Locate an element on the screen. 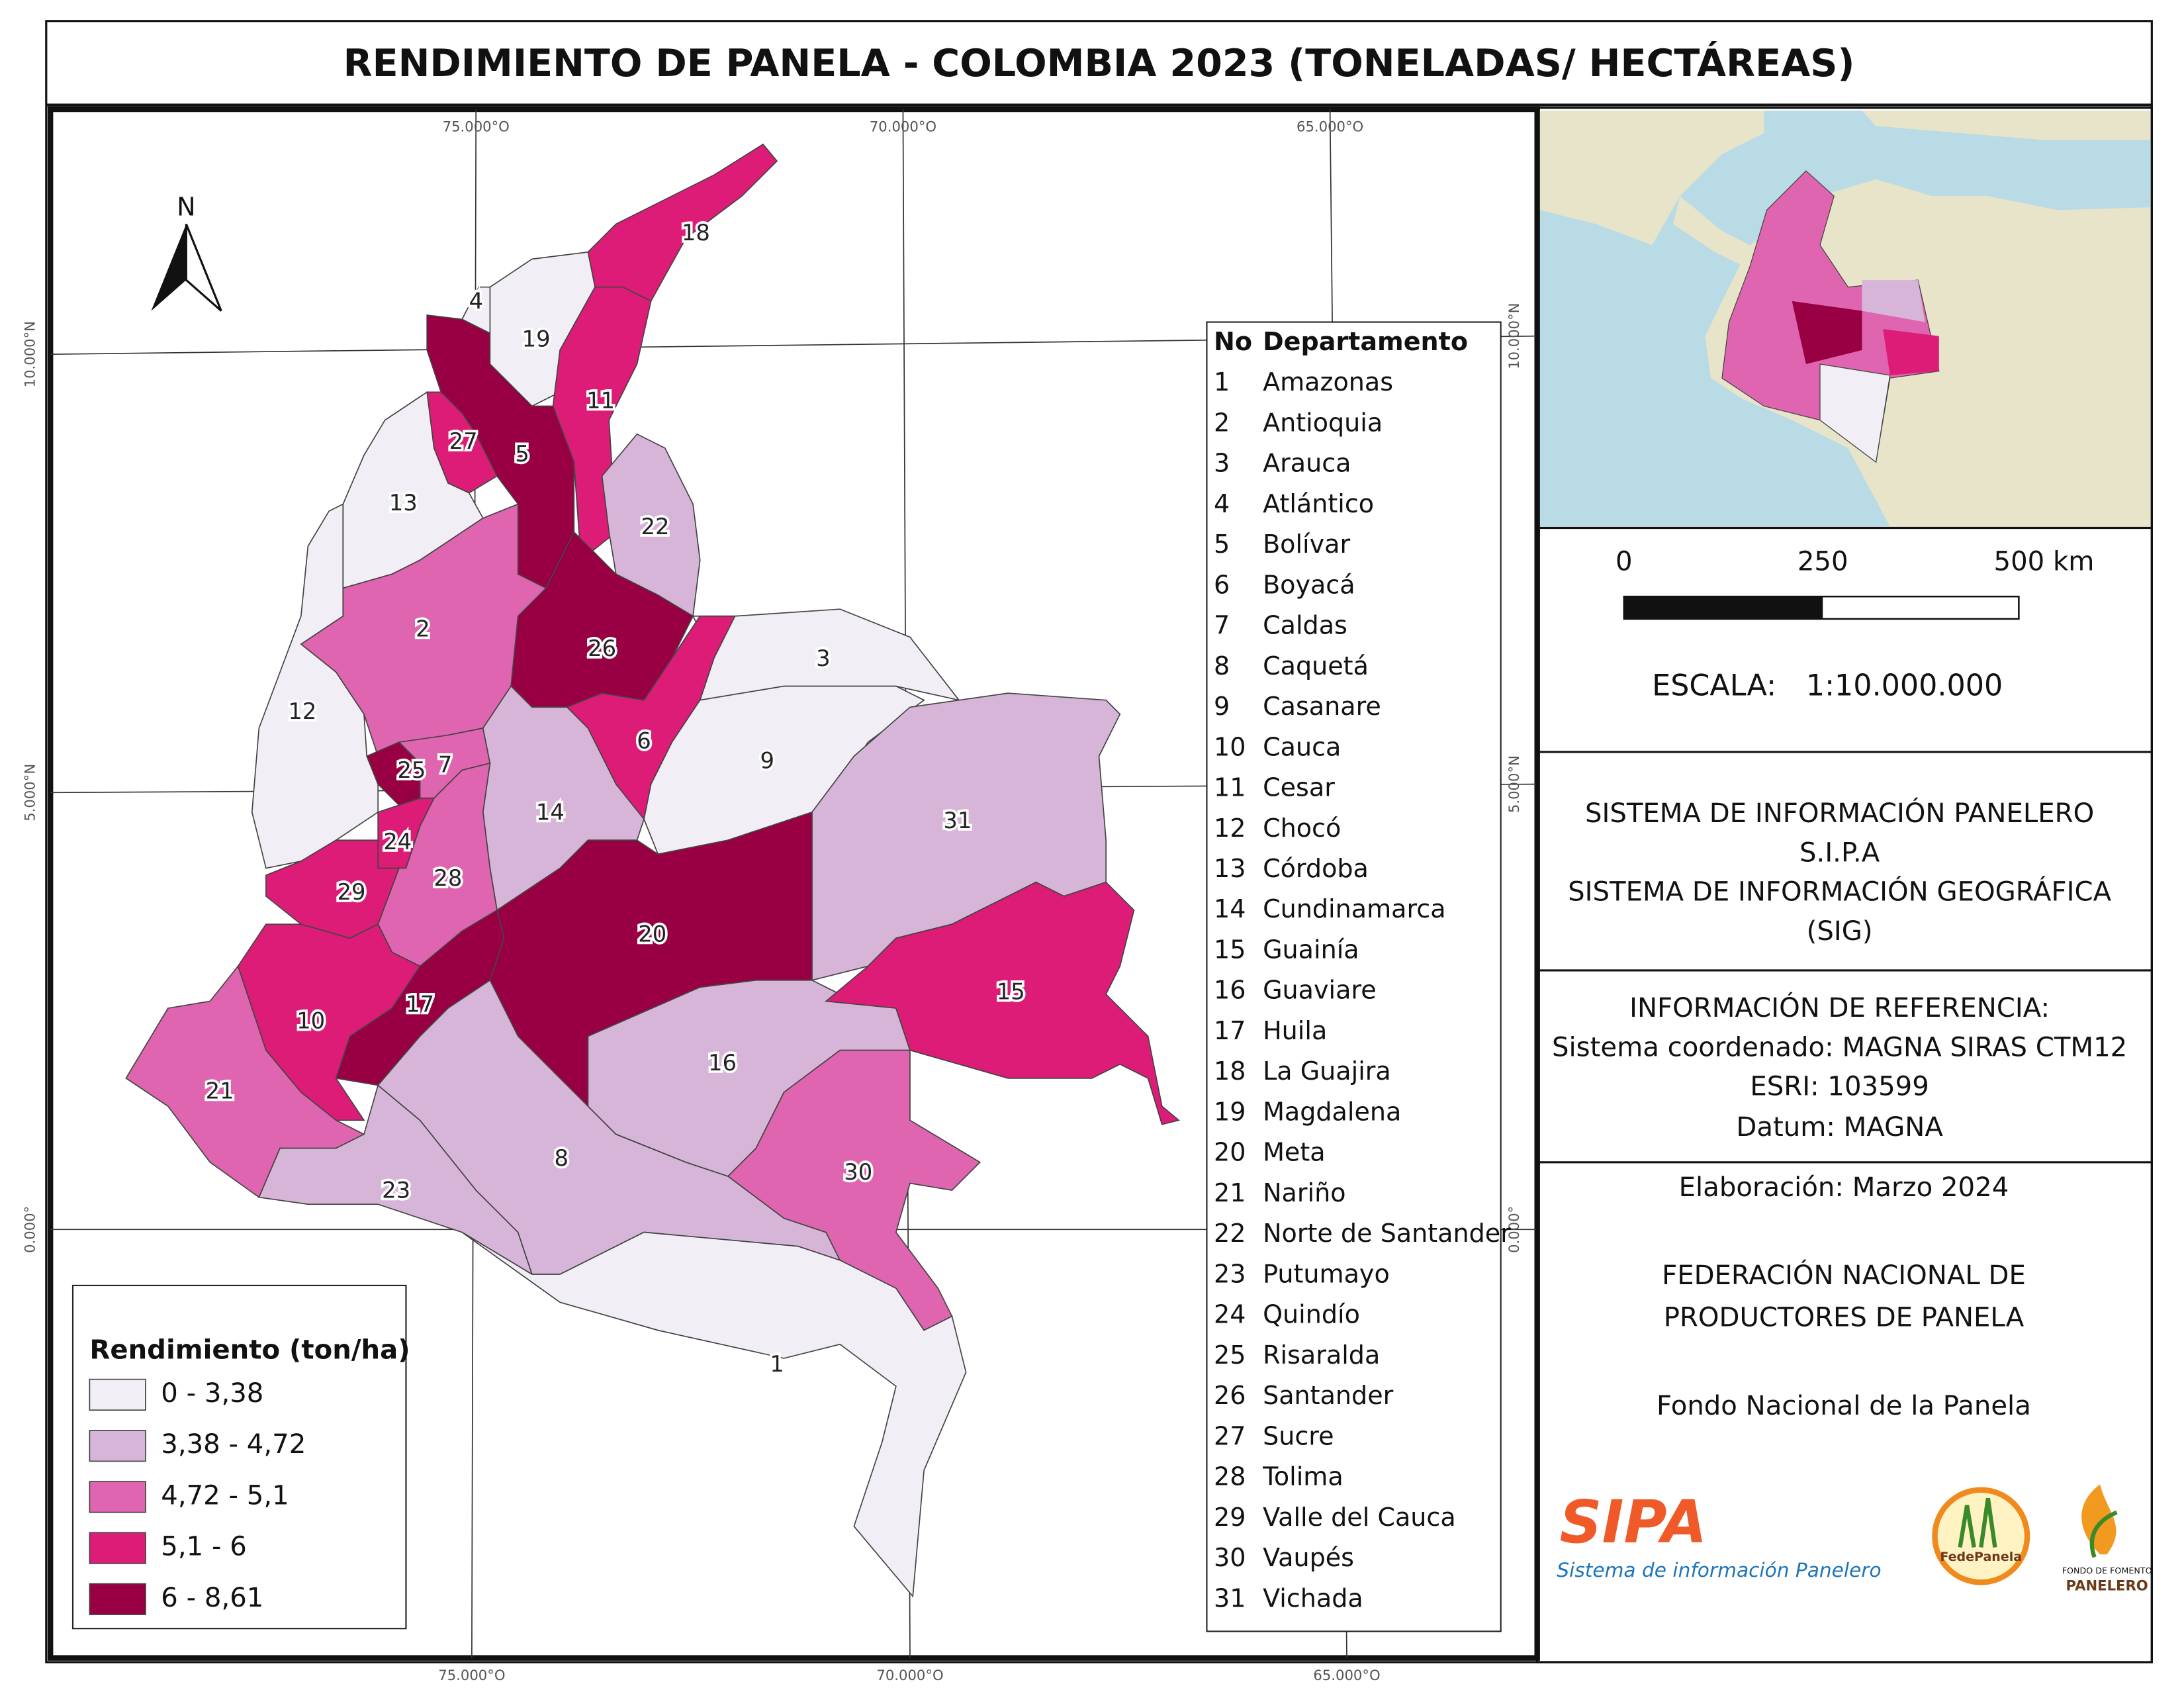 This screenshot has width=2184, height=1688. list-no: 30 is located at coordinates (1230, 1557).